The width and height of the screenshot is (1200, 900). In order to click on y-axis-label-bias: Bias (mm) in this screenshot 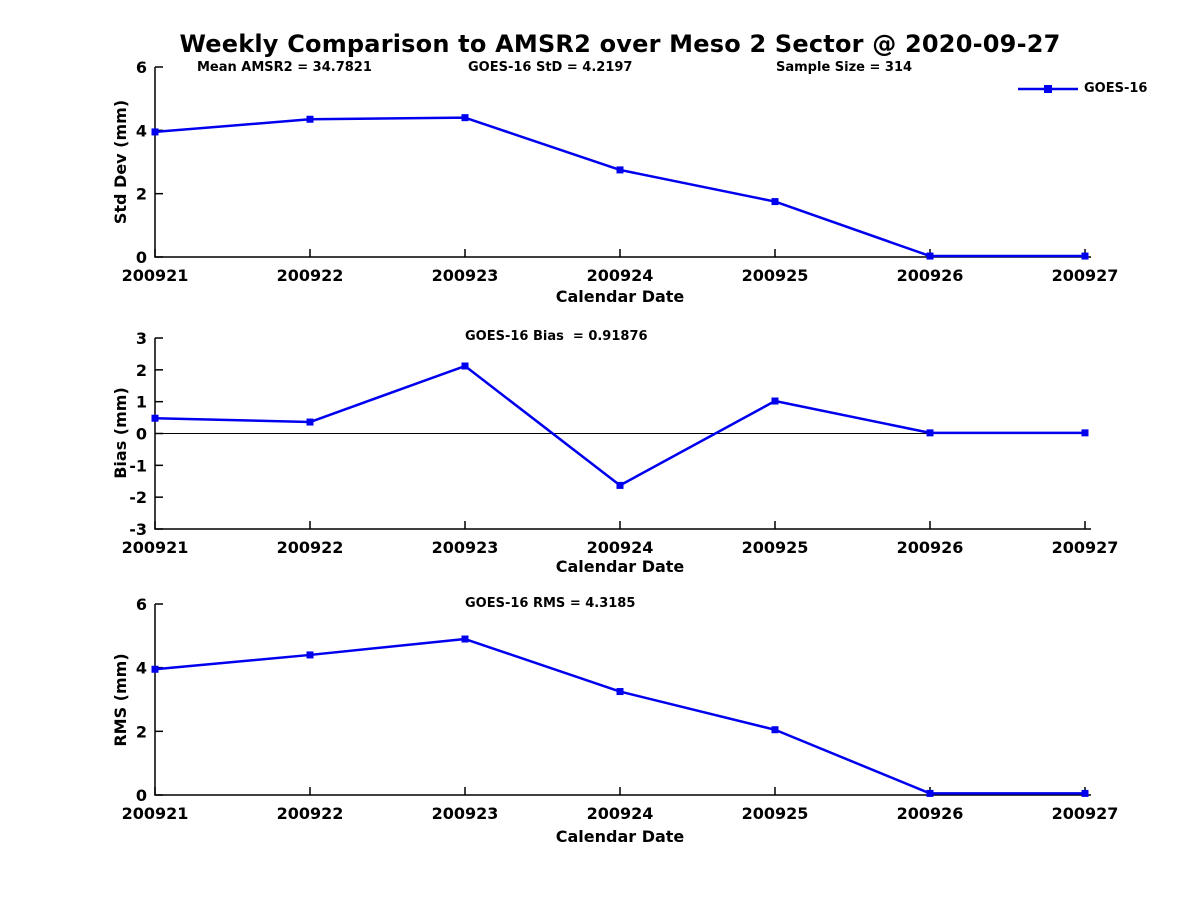, I will do `click(120, 433)`.